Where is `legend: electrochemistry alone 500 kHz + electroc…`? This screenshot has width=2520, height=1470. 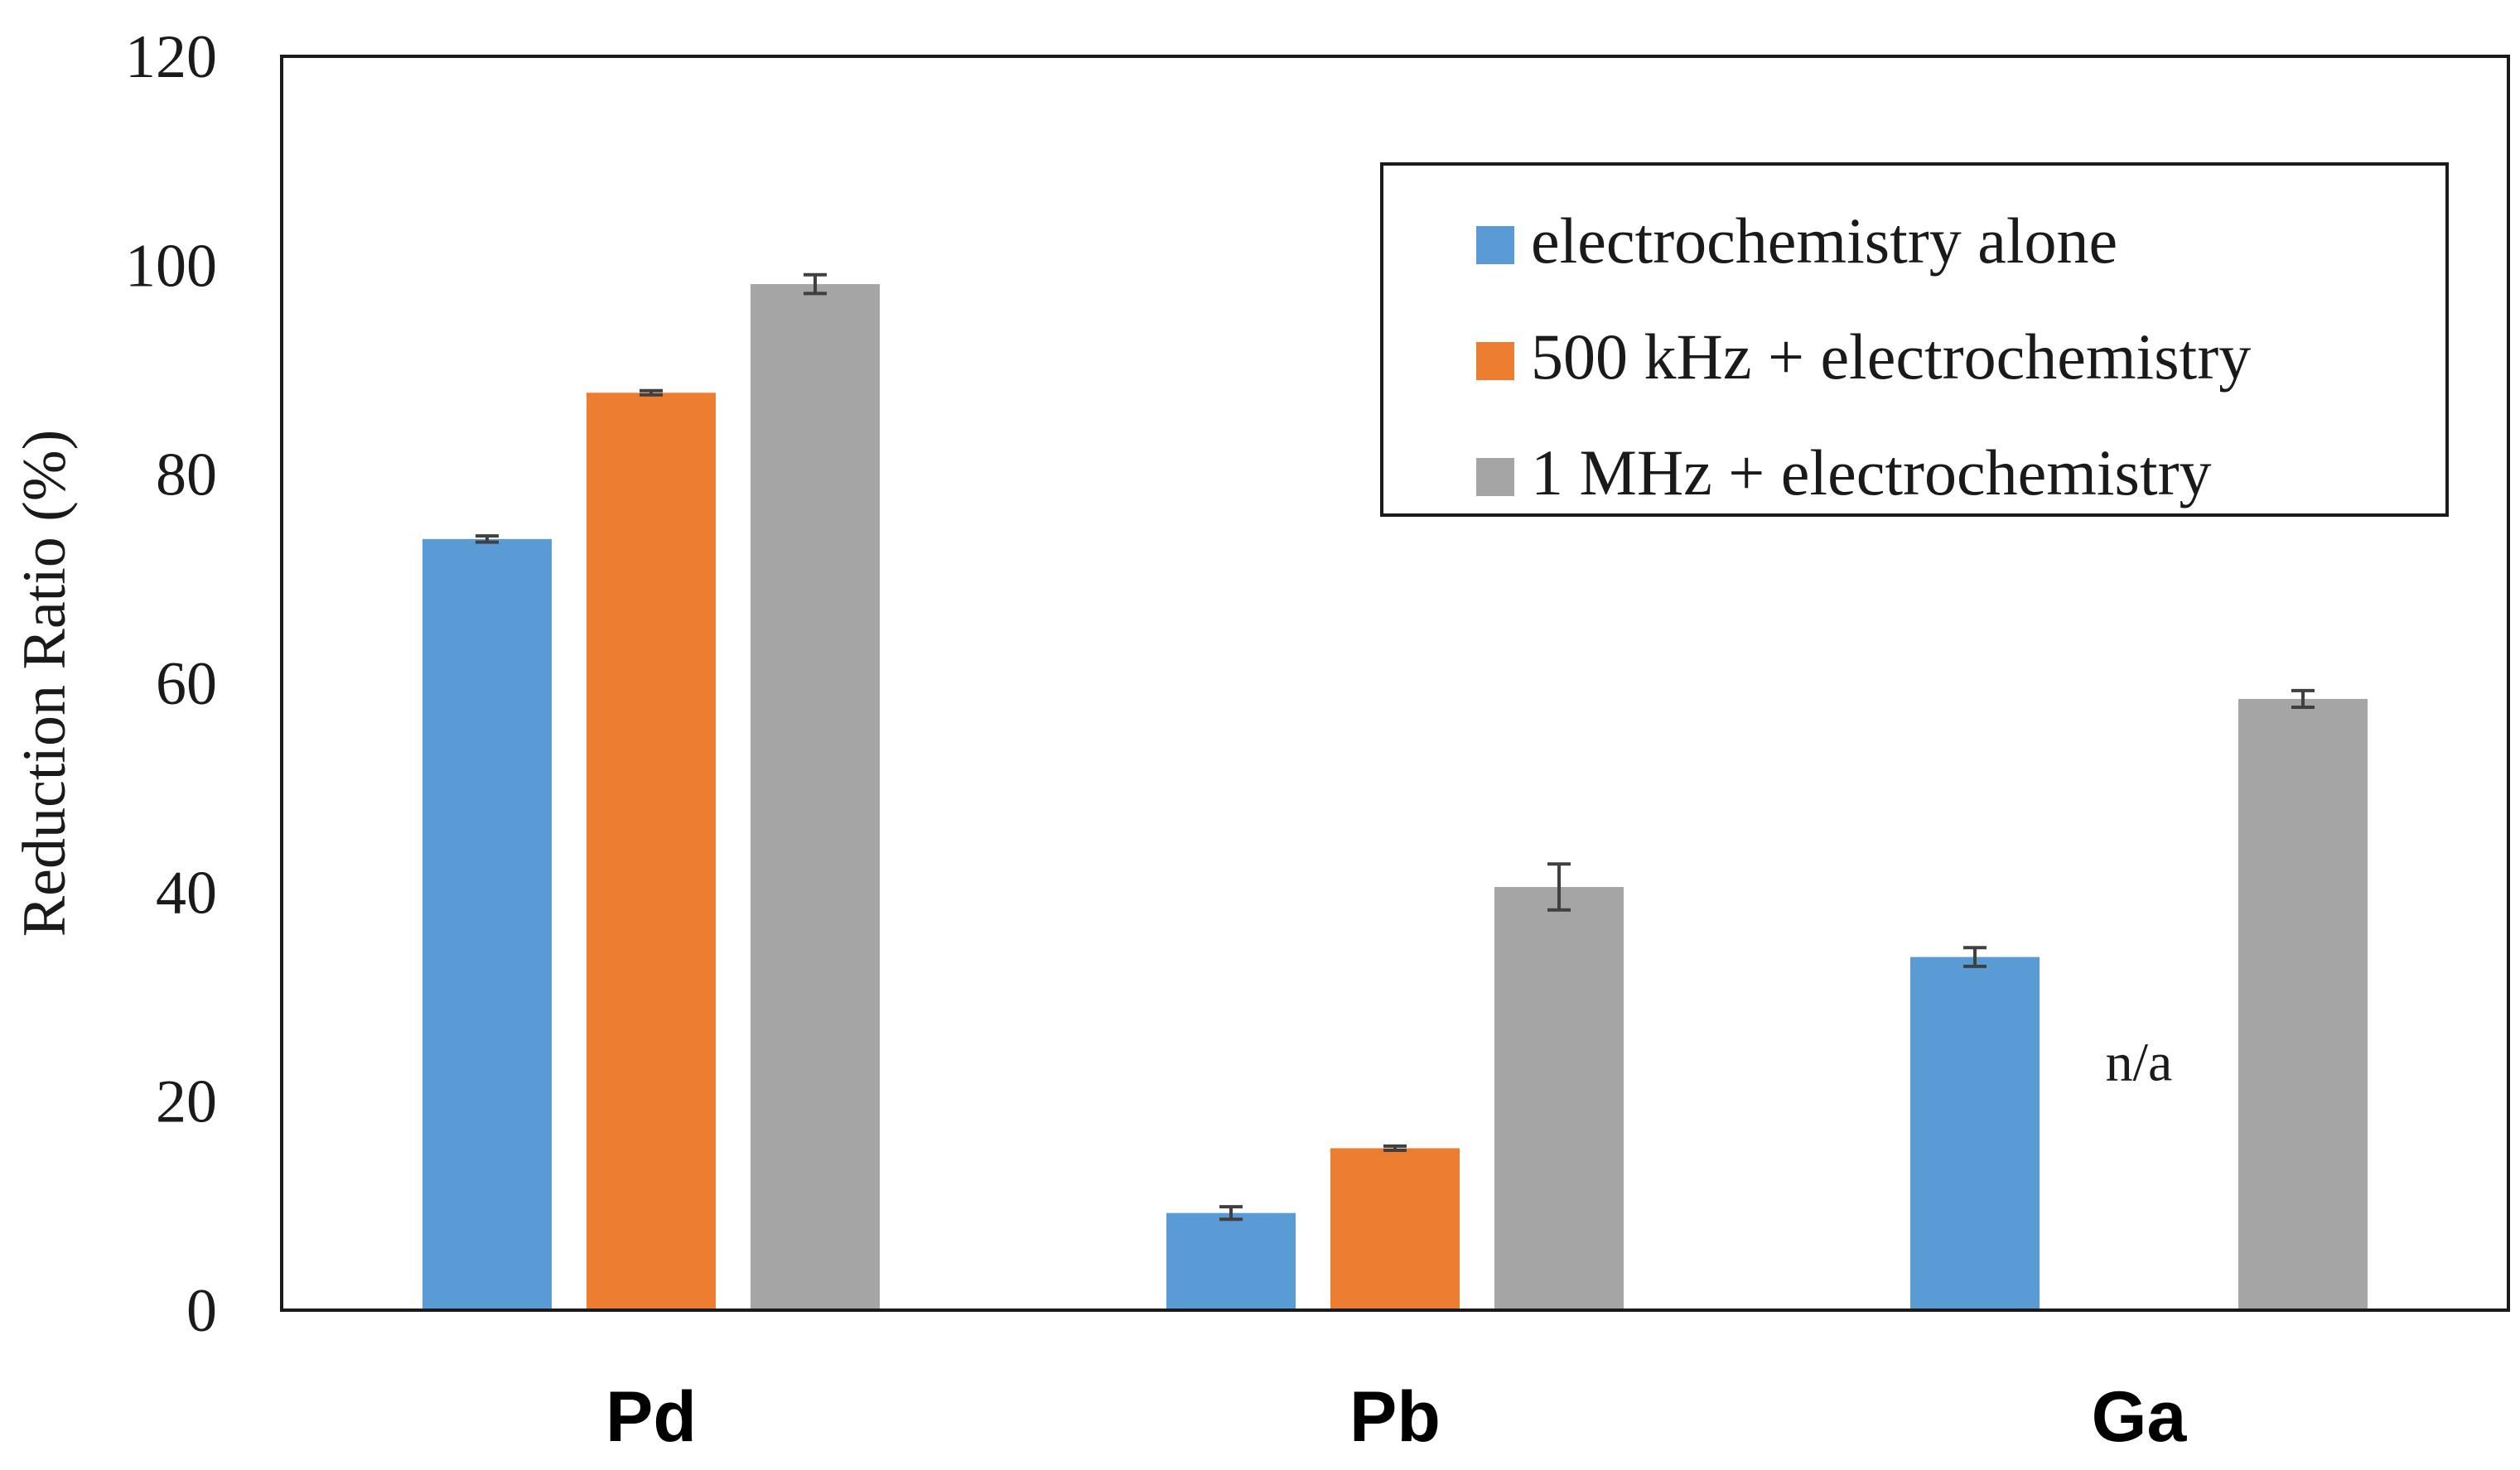 legend: electrochemistry alone 500 kHz + electroc… is located at coordinates (1914, 339).